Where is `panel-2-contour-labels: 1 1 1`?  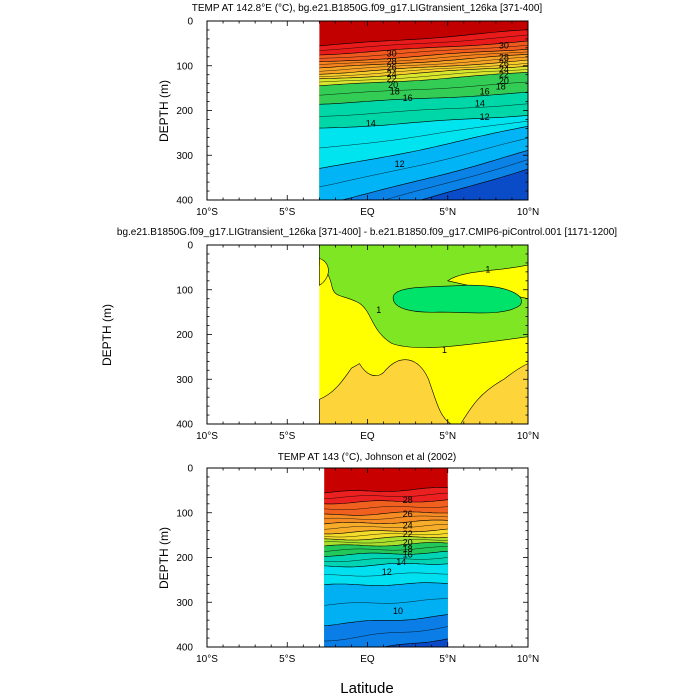 panel-2-contour-labels: 1 1 1 is located at coordinates (433, 310).